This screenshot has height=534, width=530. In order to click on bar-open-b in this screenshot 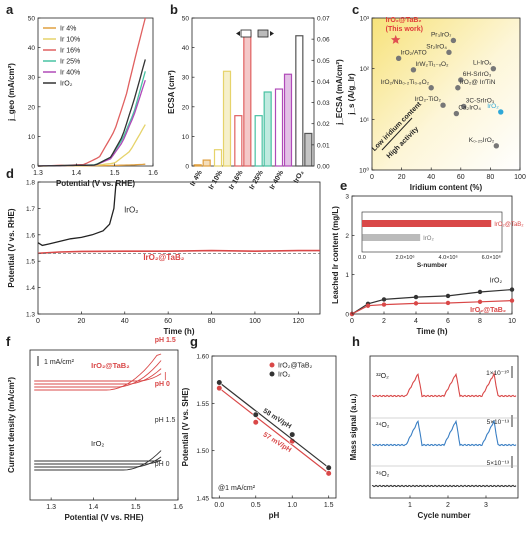, I will do `click(218, 158)`.